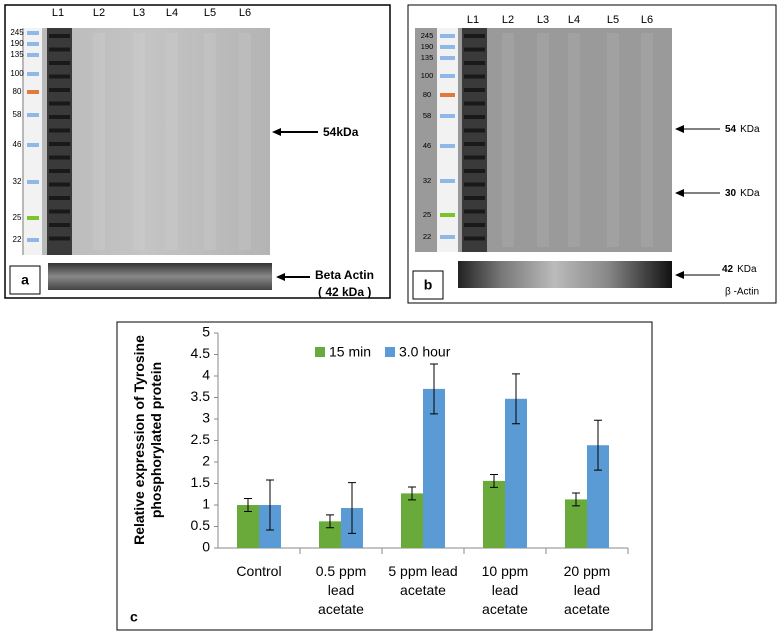 The width and height of the screenshot is (780, 633). Describe the element at coordinates (201, 396) in the screenshot. I see `y-tick-label: 3.5` at that location.